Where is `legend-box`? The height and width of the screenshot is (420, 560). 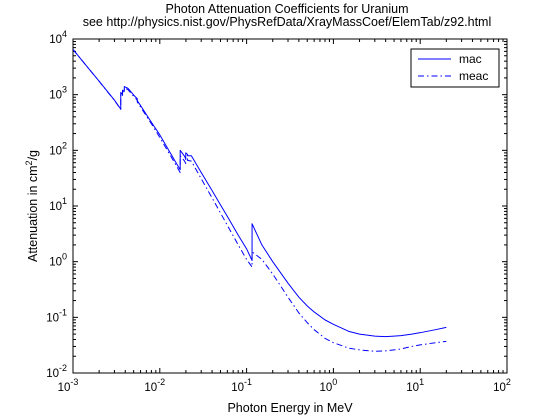 legend-box is located at coordinates (455, 68).